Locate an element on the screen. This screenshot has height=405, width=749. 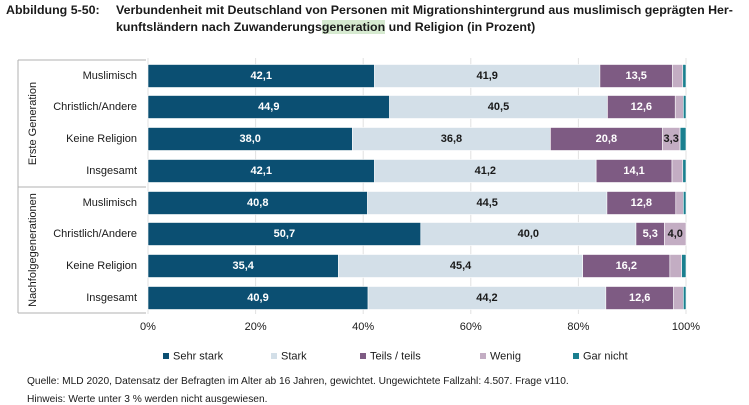
data-label: 41,9 is located at coordinates (486, 76).